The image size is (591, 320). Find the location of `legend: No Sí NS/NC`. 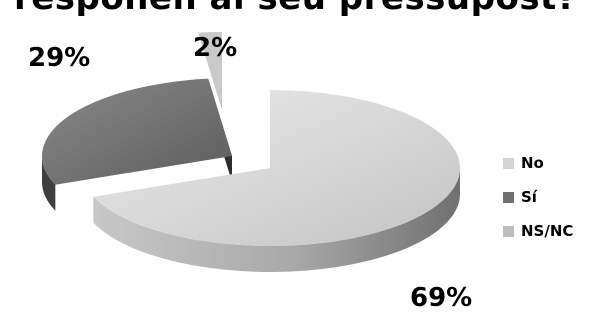

legend: No Sí NS/NC is located at coordinates (538, 197).